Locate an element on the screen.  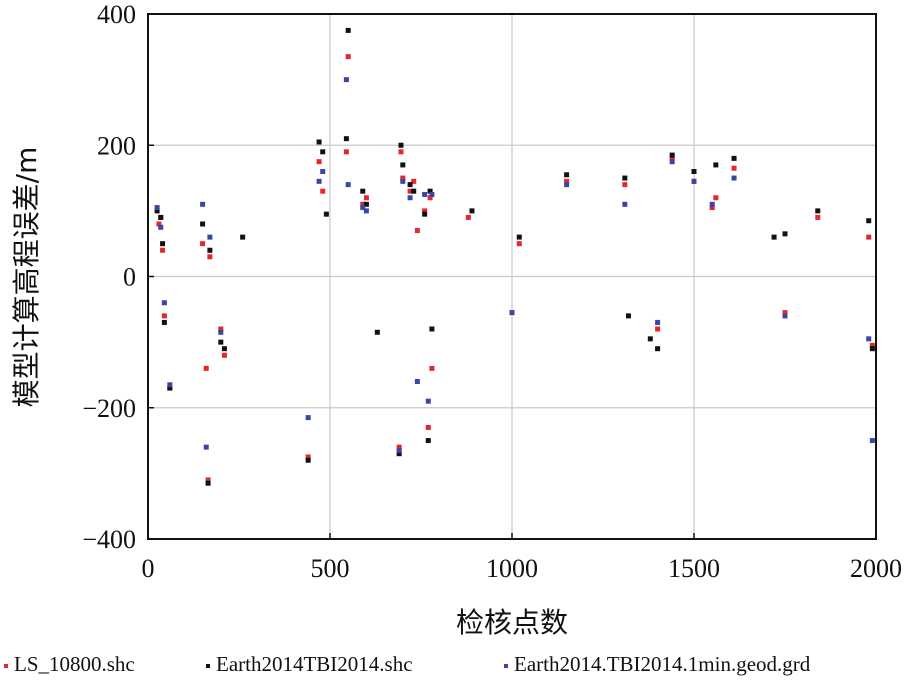
x-axis-ticks: 0 500 1000 1500 2000 is located at coordinates (522, 558).